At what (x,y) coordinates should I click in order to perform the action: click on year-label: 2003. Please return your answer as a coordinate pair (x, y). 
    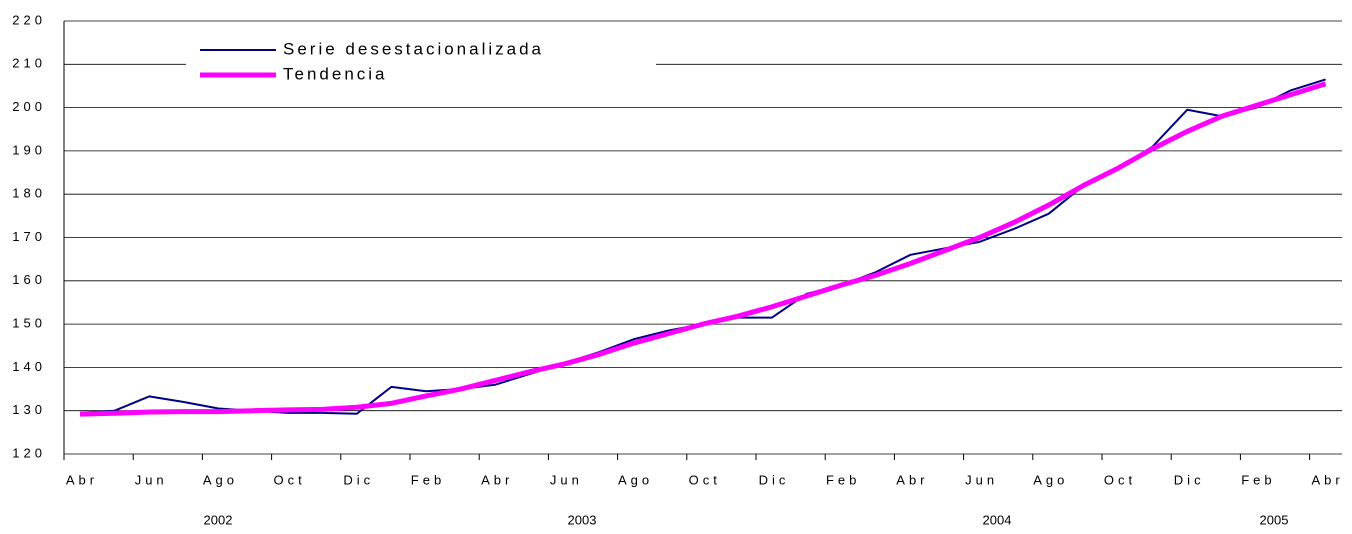
    Looking at the image, I should click on (582, 519).